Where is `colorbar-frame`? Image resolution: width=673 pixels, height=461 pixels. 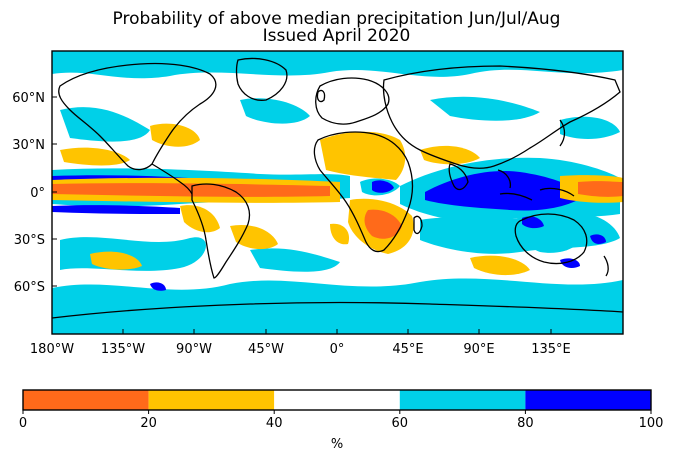 colorbar-frame is located at coordinates (337, 400).